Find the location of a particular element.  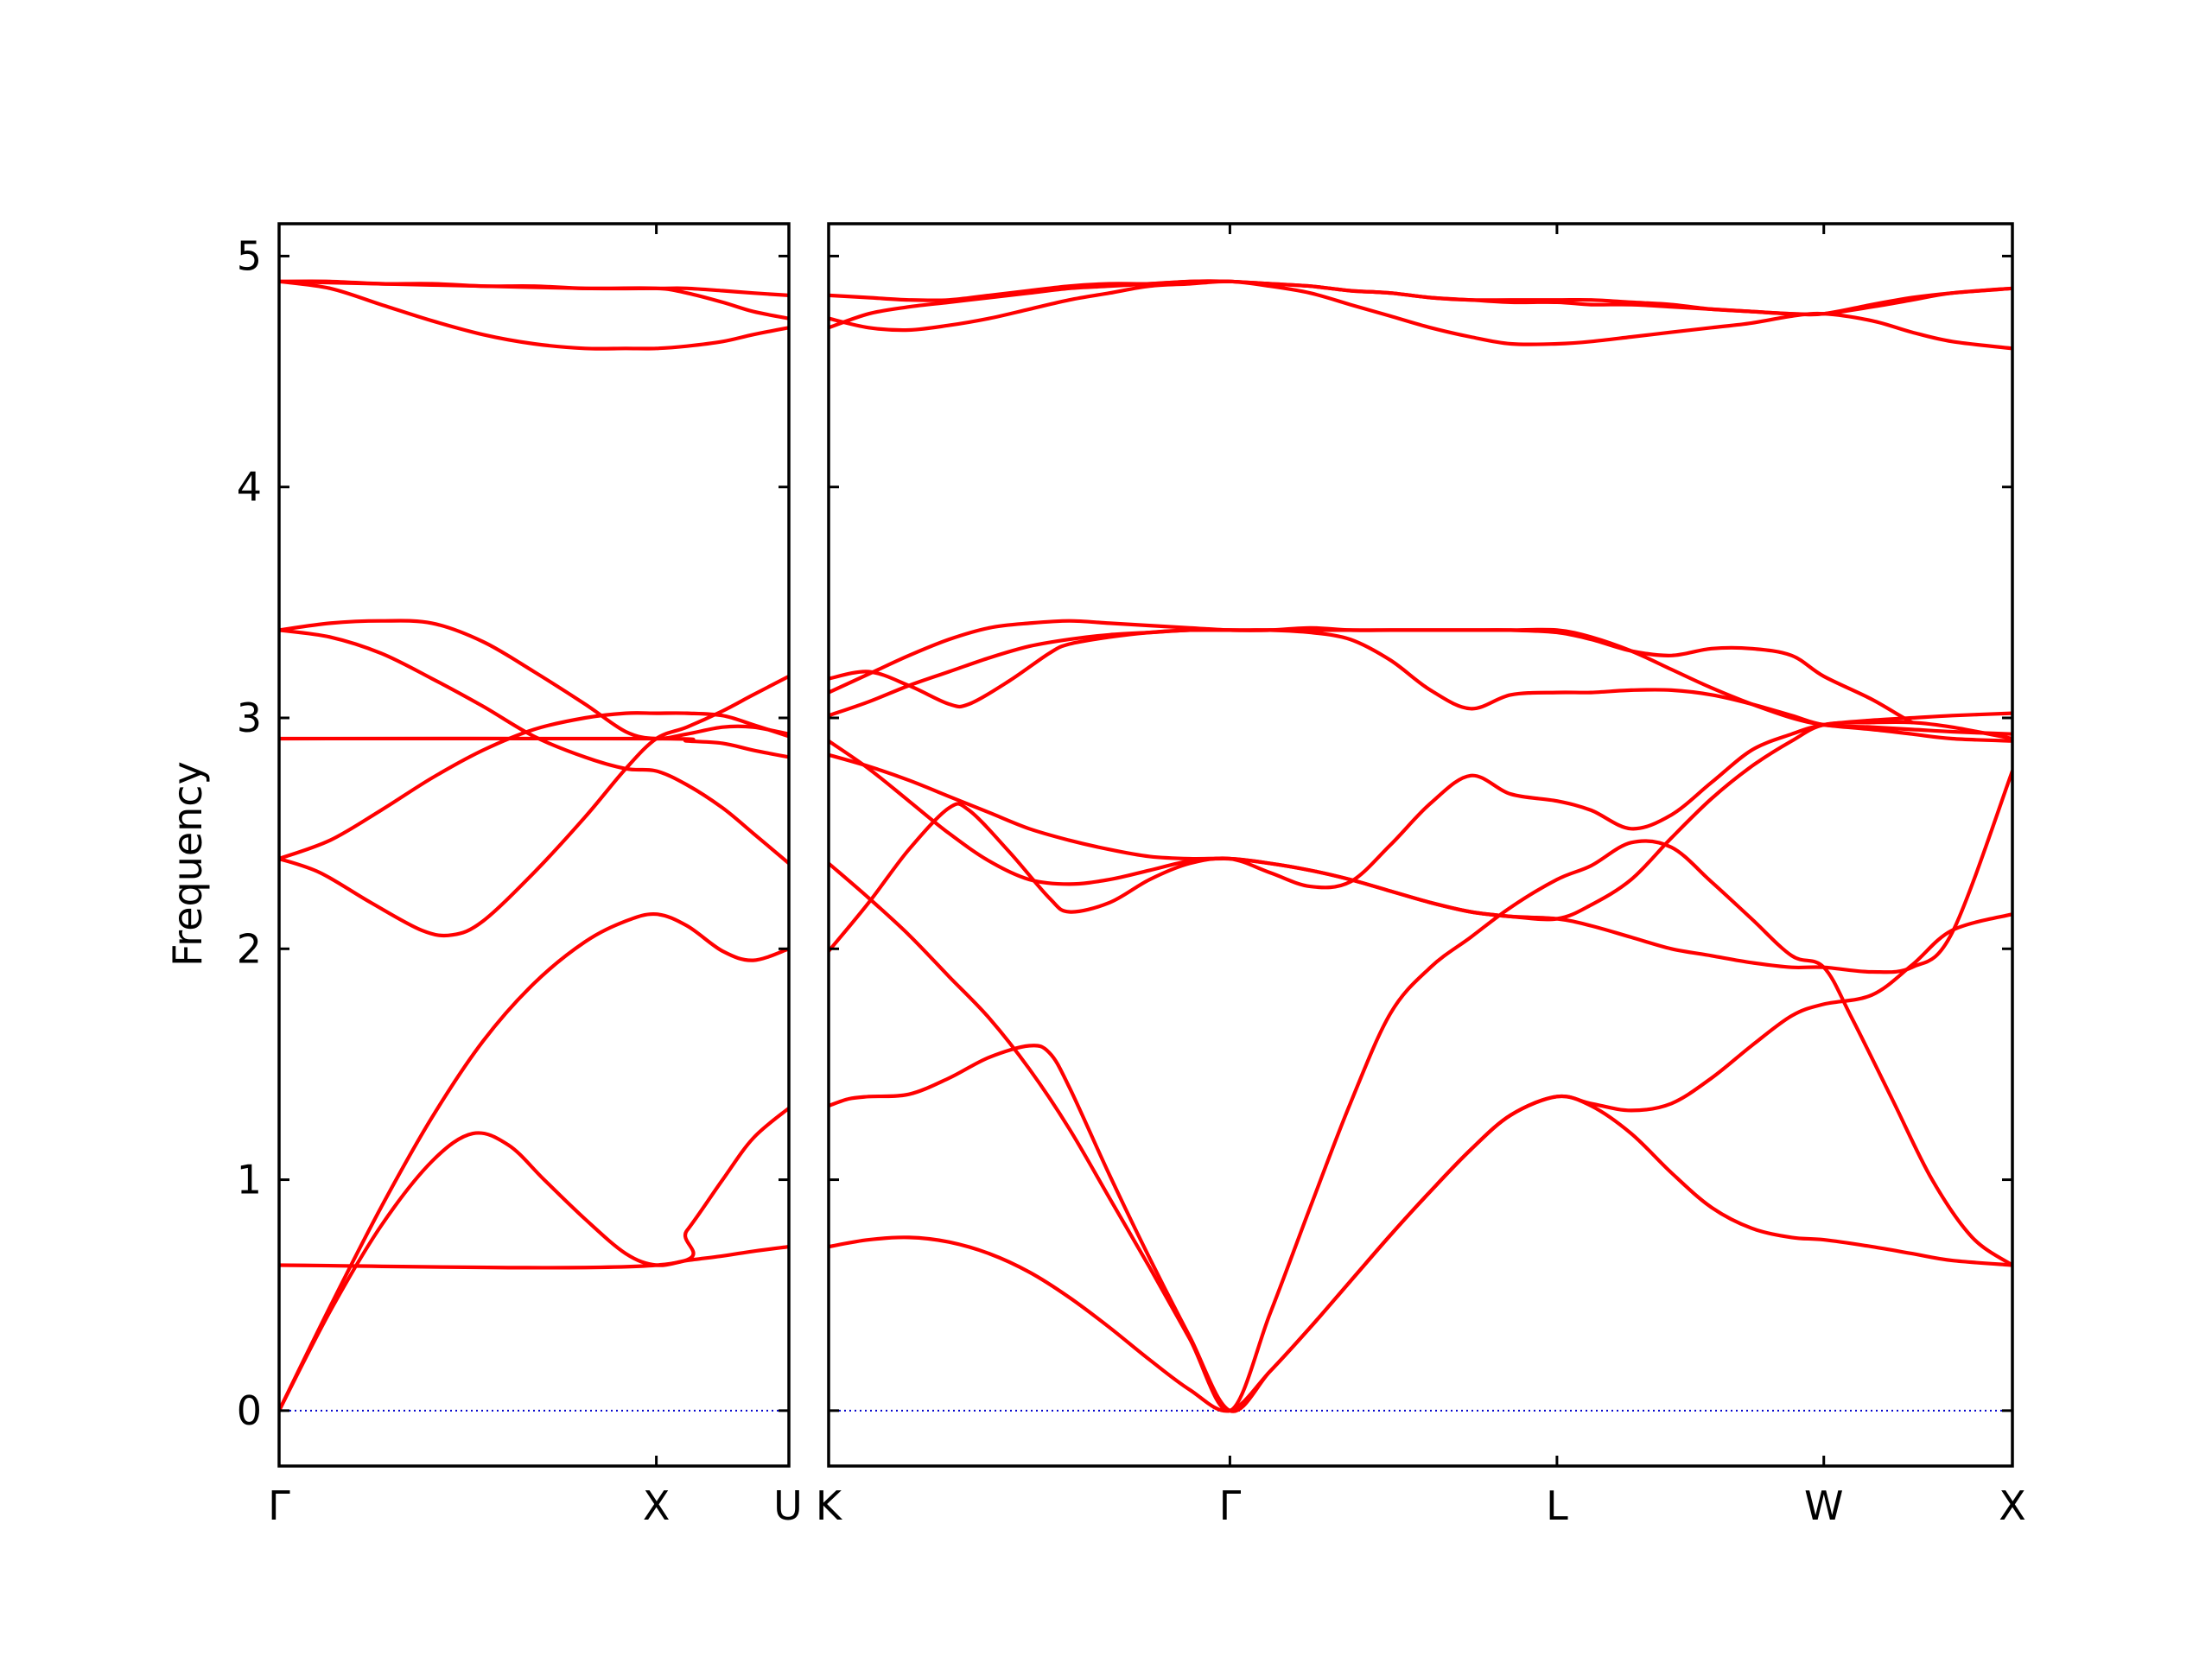

y-tick-label: 5 is located at coordinates (249, 255).